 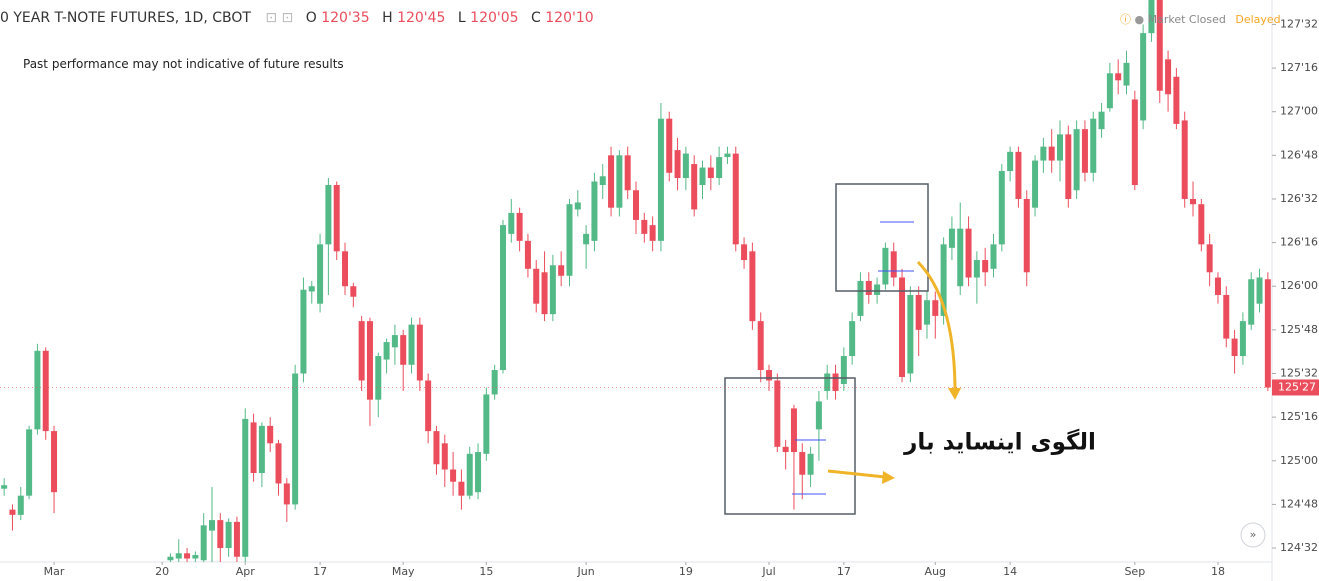 I want to click on c-label: C, so click(x=536, y=18).